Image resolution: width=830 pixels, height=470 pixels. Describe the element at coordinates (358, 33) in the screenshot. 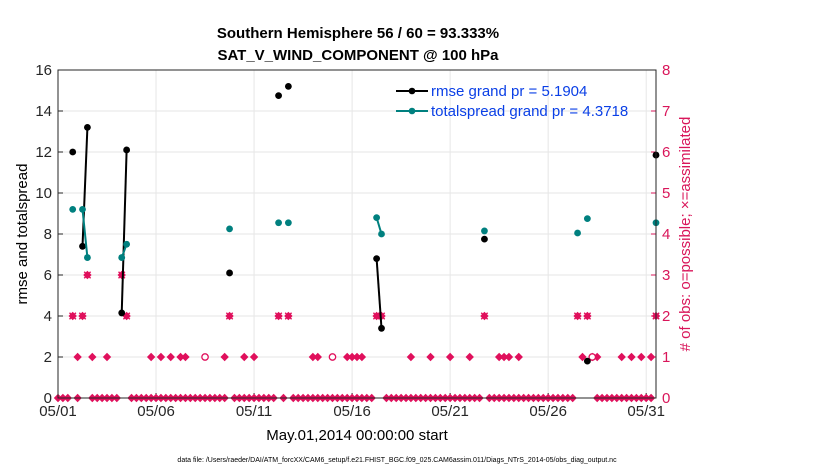

I see `chart-title: Southern Hemisphere 56 / 60 = 93.333%` at that location.